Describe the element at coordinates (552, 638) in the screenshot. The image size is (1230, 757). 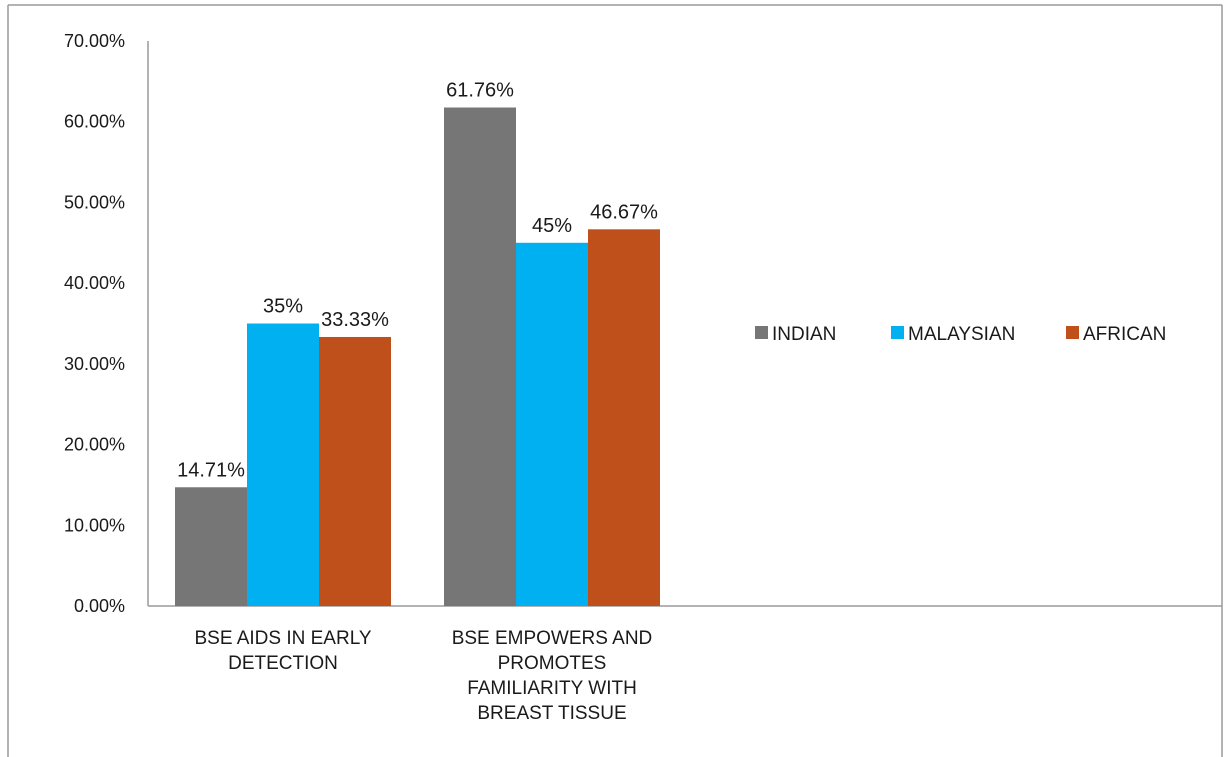
I see `x-category-label-line: BSE EMPOWERS AND` at that location.